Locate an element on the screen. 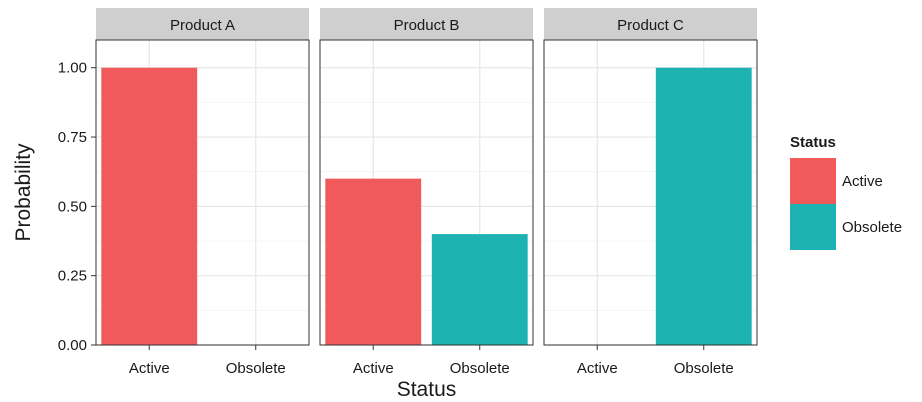 The height and width of the screenshot is (402, 922). facet-strip-label: Product B is located at coordinates (427, 25).